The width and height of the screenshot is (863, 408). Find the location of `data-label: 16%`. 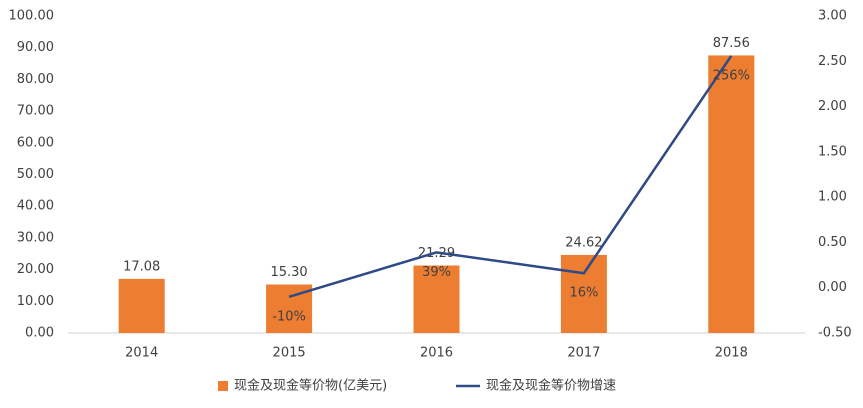

data-label: 16% is located at coordinates (583, 293).